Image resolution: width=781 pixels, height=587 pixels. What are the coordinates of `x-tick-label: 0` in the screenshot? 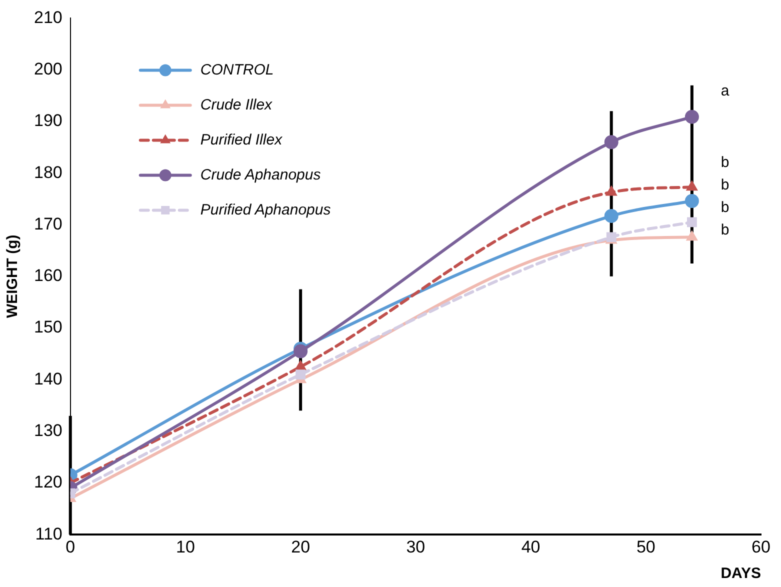 It's located at (71, 546).